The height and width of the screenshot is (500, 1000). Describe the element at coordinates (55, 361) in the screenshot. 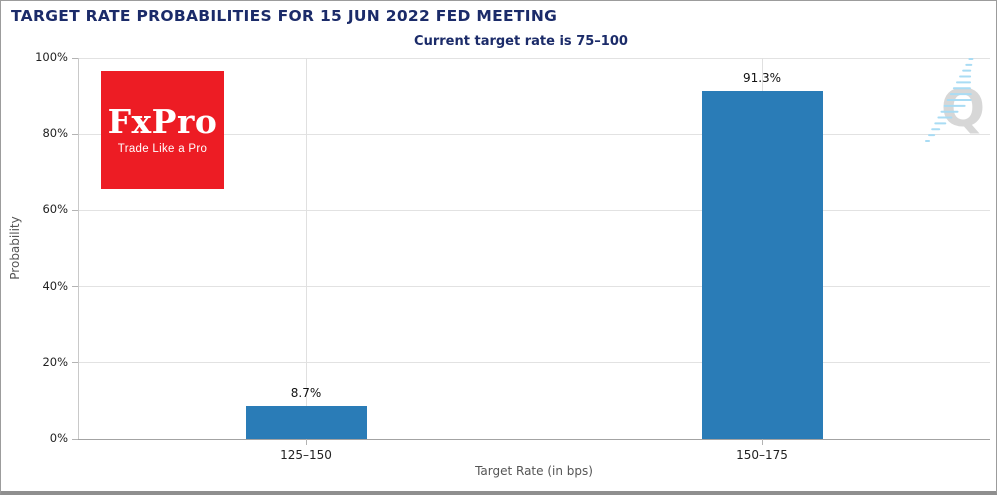

I see `y-tick-label: 20%` at that location.